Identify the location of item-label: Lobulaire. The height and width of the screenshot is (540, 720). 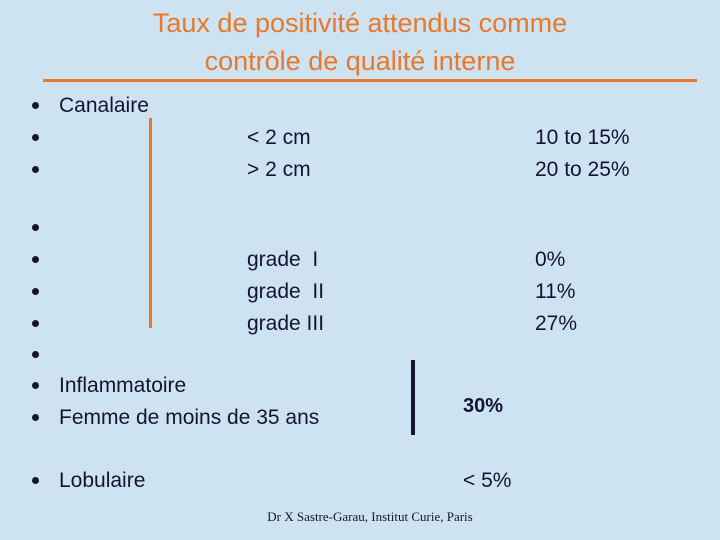
(102, 480).